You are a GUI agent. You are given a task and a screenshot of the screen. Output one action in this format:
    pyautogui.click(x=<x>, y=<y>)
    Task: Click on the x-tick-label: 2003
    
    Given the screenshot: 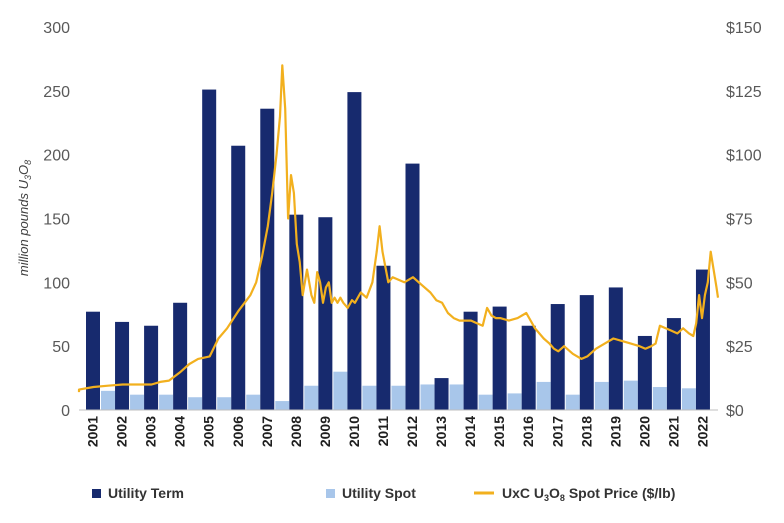 What is the action you would take?
    pyautogui.click(x=151, y=431)
    